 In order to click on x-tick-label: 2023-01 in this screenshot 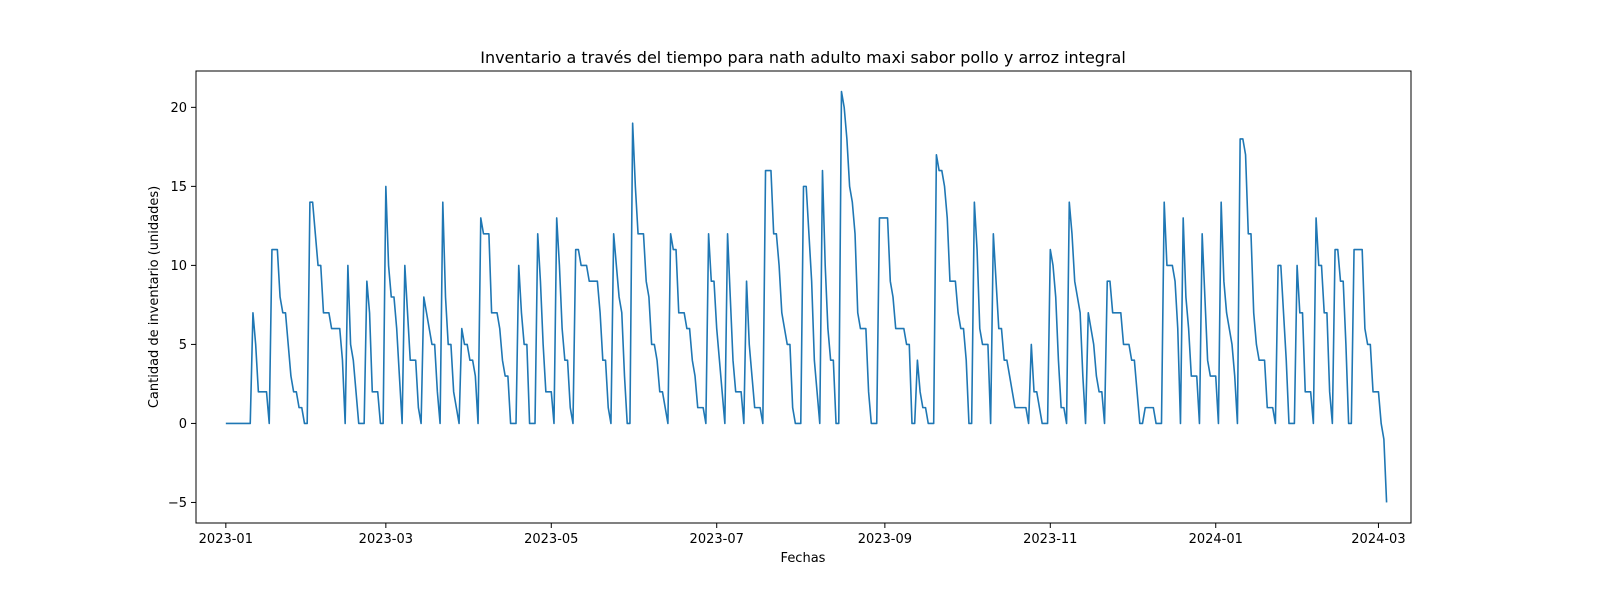, I will do `click(226, 539)`.